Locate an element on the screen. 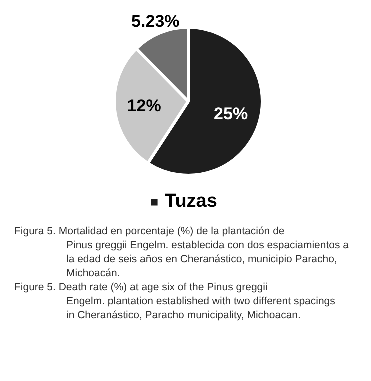 Image resolution: width=371 pixels, height=381 pixels. legend-label: Tuzas is located at coordinates (191, 202).